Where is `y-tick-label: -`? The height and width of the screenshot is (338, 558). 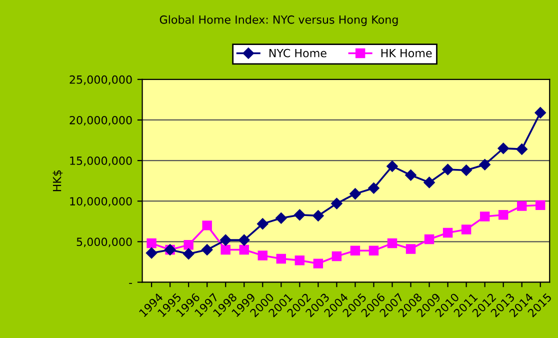
y-tick-label: - is located at coordinates (130, 283).